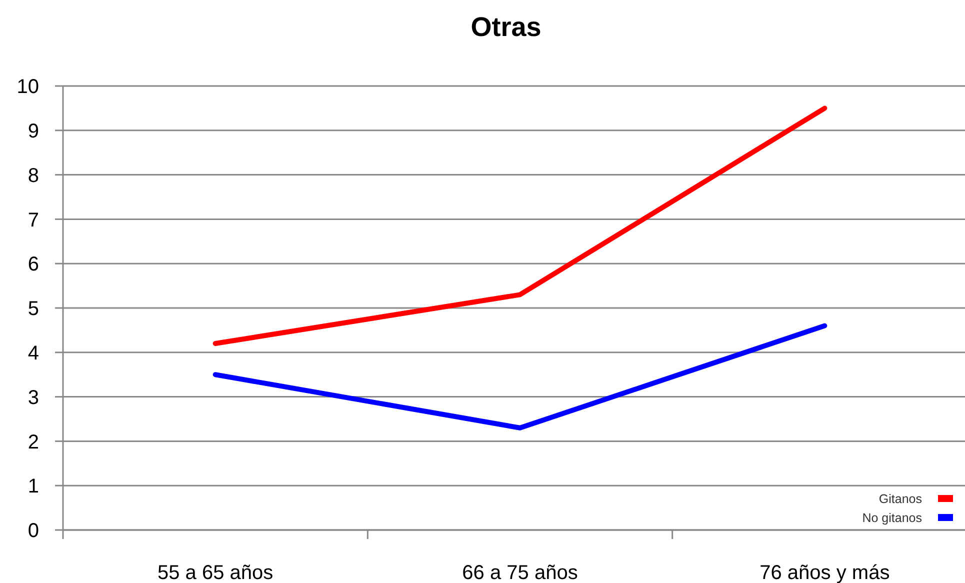 The width and height of the screenshot is (965, 583). I want to click on y-tick-label: 1, so click(33, 487).